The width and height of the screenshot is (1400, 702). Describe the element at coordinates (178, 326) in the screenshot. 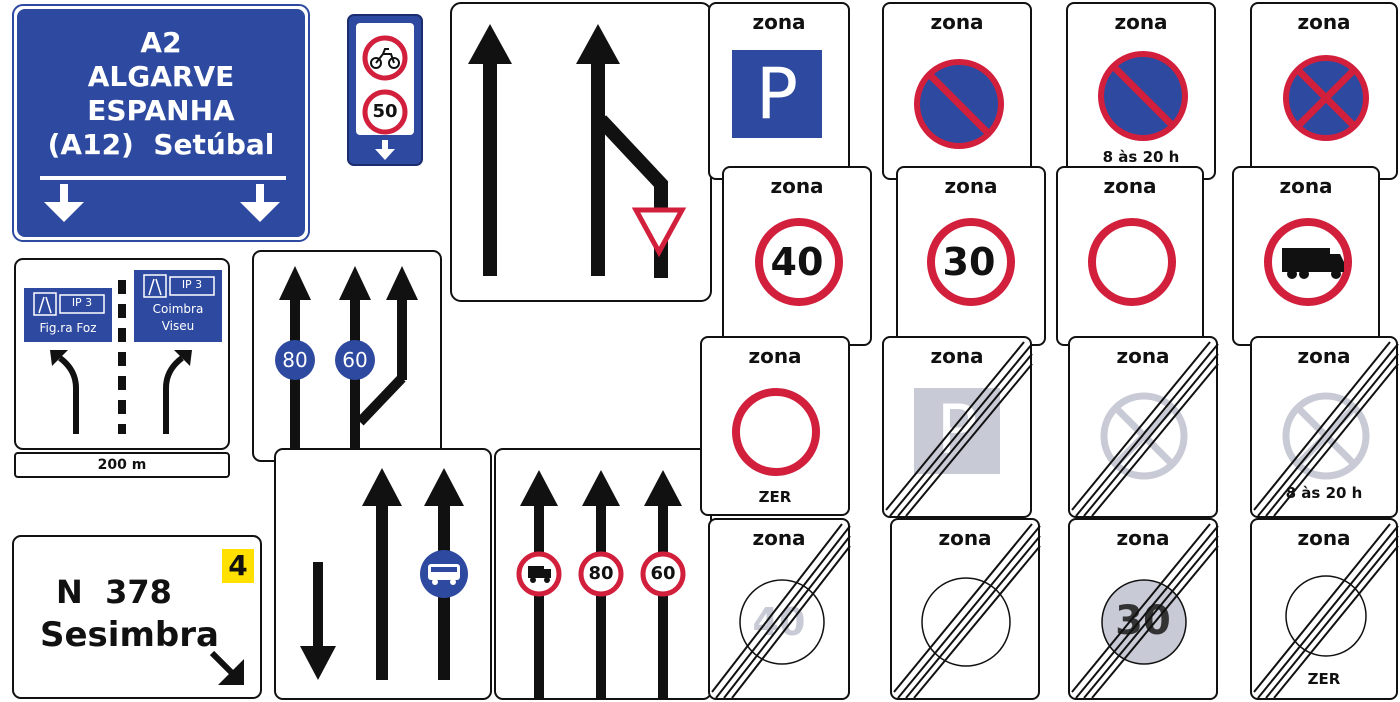

I see `right-destination-2: Viseu` at that location.